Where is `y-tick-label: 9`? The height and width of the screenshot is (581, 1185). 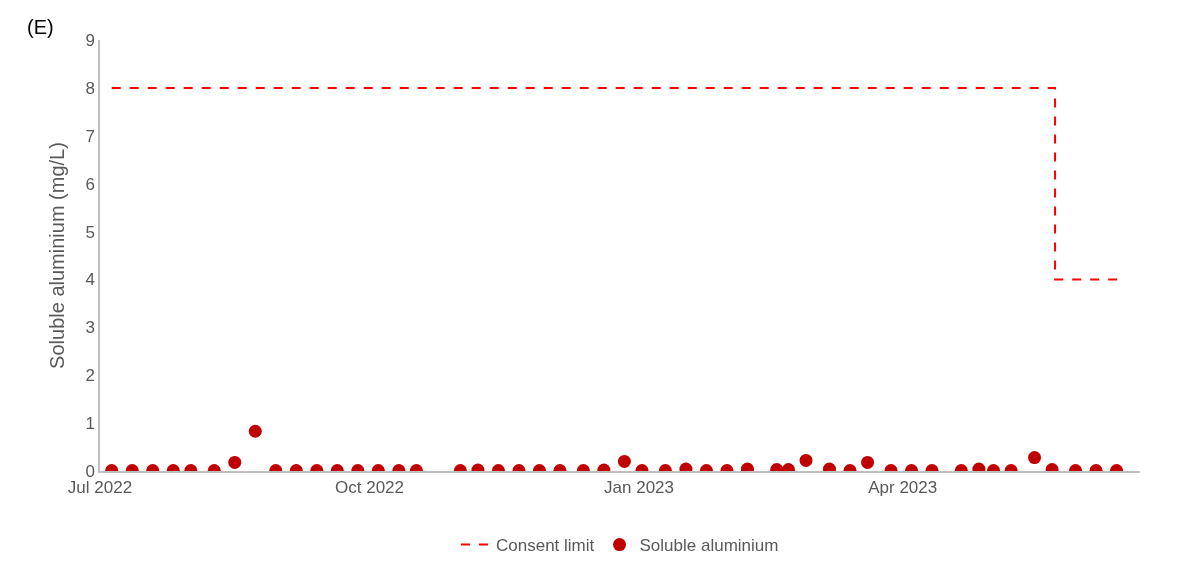
y-tick-label: 9 is located at coordinates (90, 40).